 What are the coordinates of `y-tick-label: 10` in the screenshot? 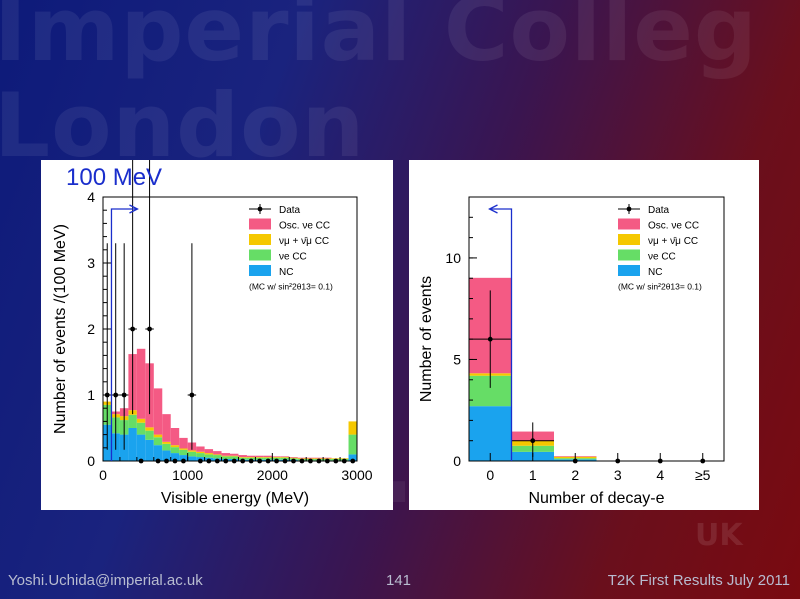 It's located at (453, 258).